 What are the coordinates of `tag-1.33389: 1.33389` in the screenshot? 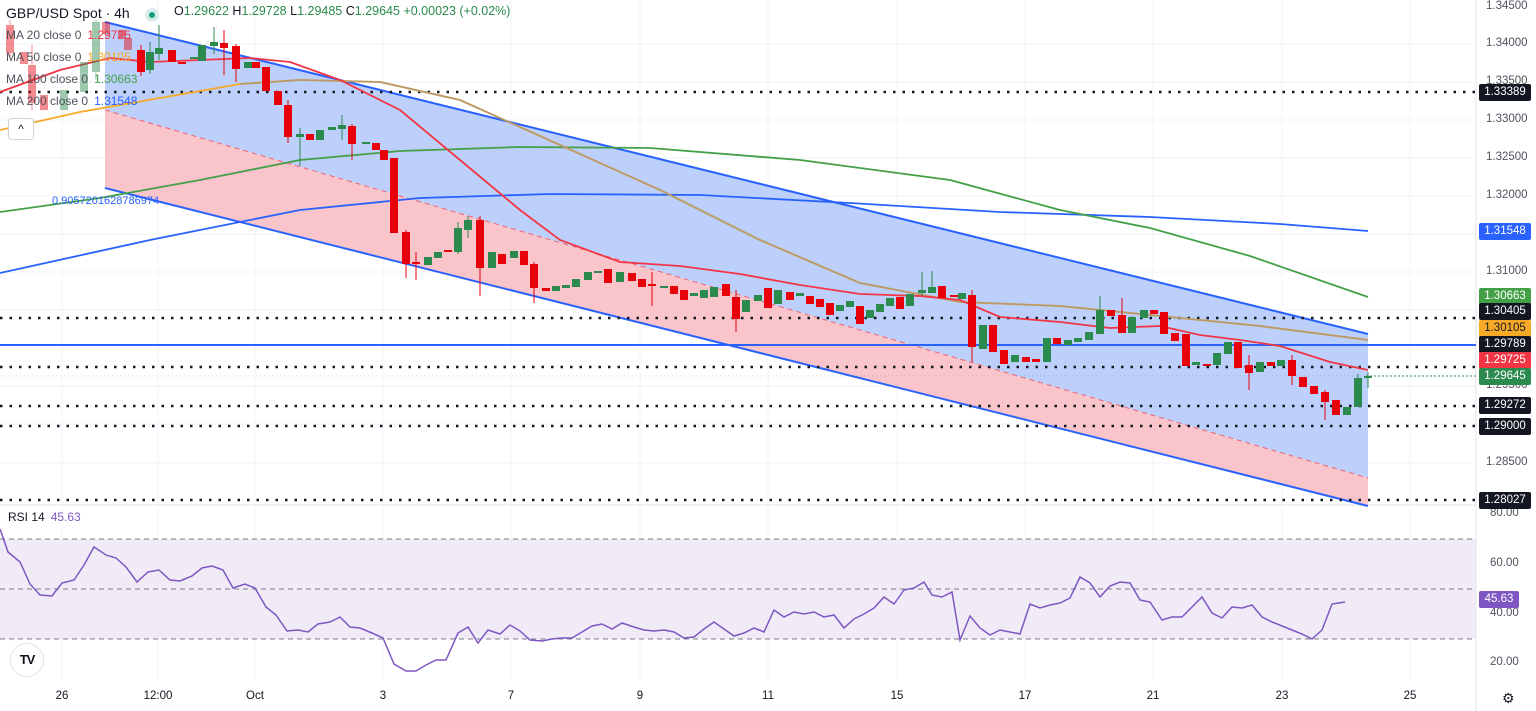 It's located at (1505, 92).